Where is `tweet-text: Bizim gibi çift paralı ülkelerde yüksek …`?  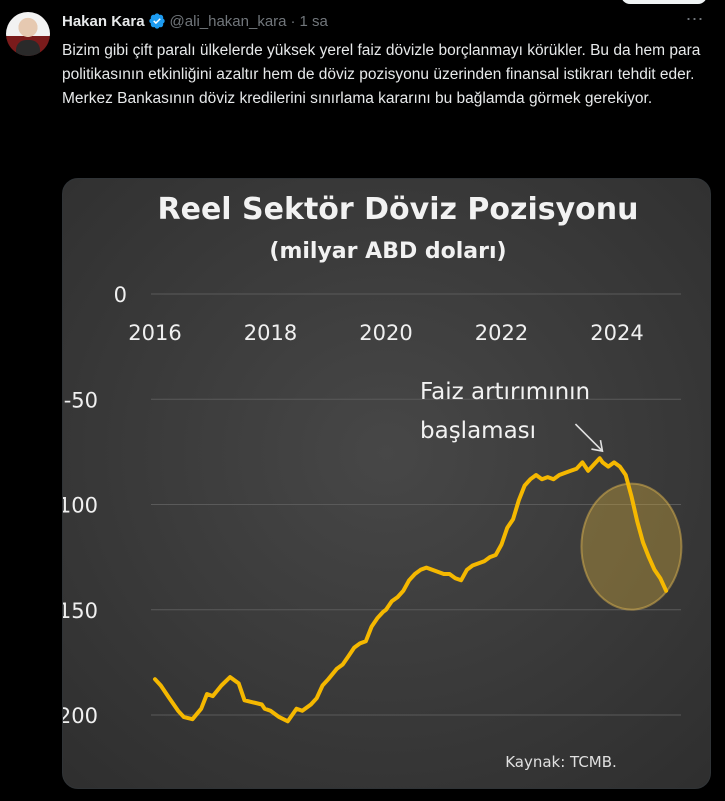
tweet-text: Bizim gibi çift paralı ülkelerde yüksek … is located at coordinates (387, 75).